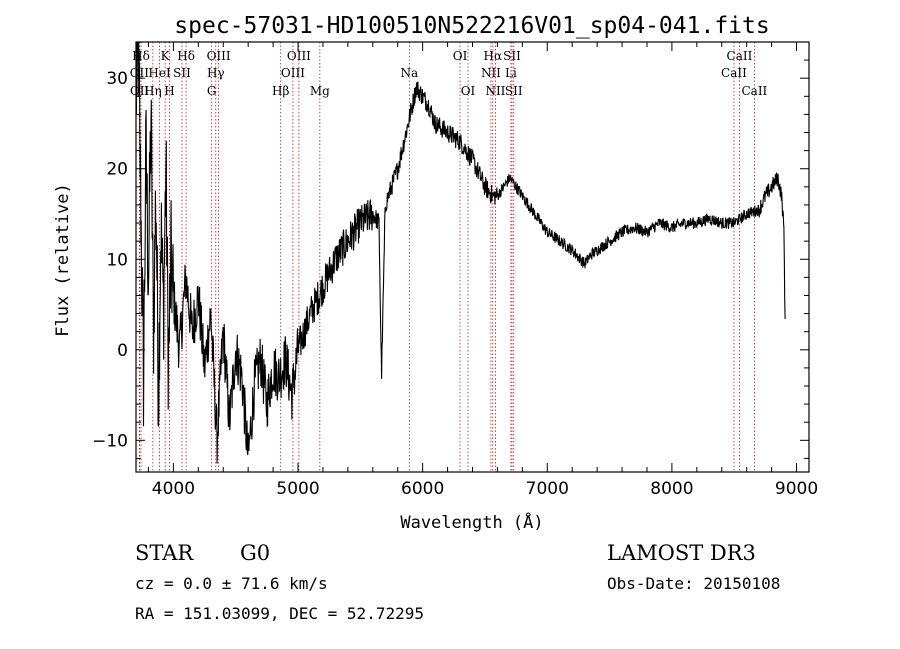 Image resolution: width=900 pixels, height=649 pixels. I want to click on class-label: STAR, so click(164, 553).